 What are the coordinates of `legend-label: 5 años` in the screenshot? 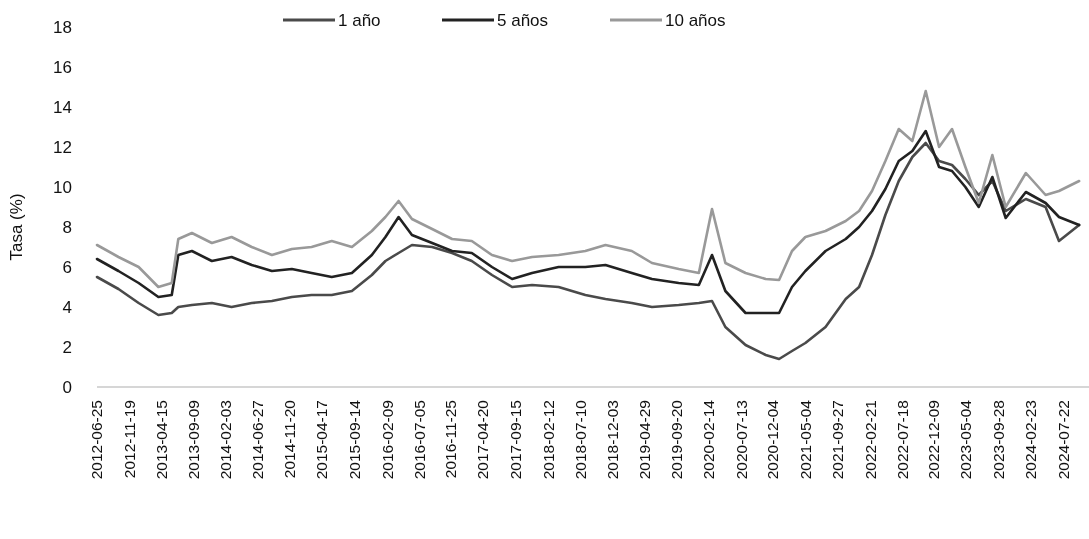 It's located at (523, 20).